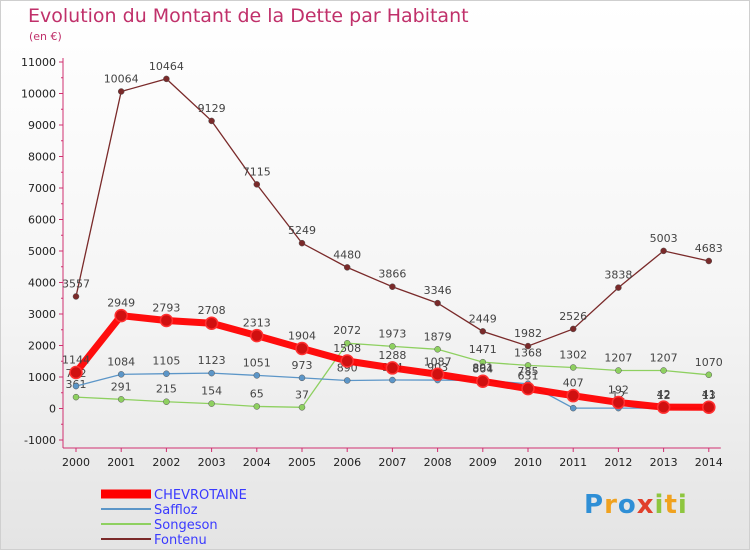 This screenshot has width=750, height=550. What do you see at coordinates (664, 357) in the screenshot?
I see `data-label-songeson-2013: 1207` at bounding box center [664, 357].